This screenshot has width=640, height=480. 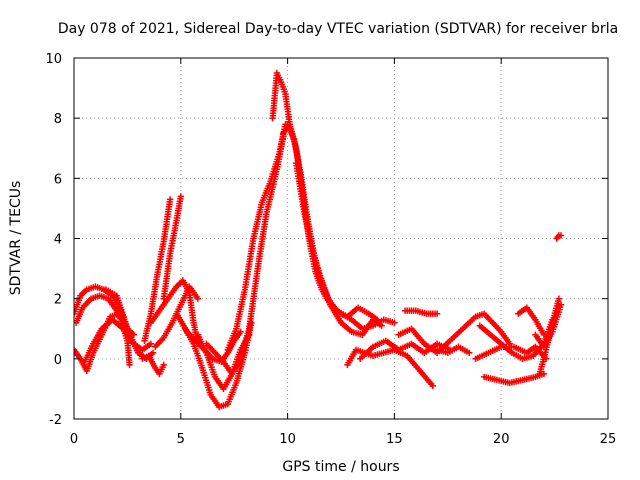 What do you see at coordinates (74, 439) in the screenshot?
I see `x-tick-label: 0` at bounding box center [74, 439].